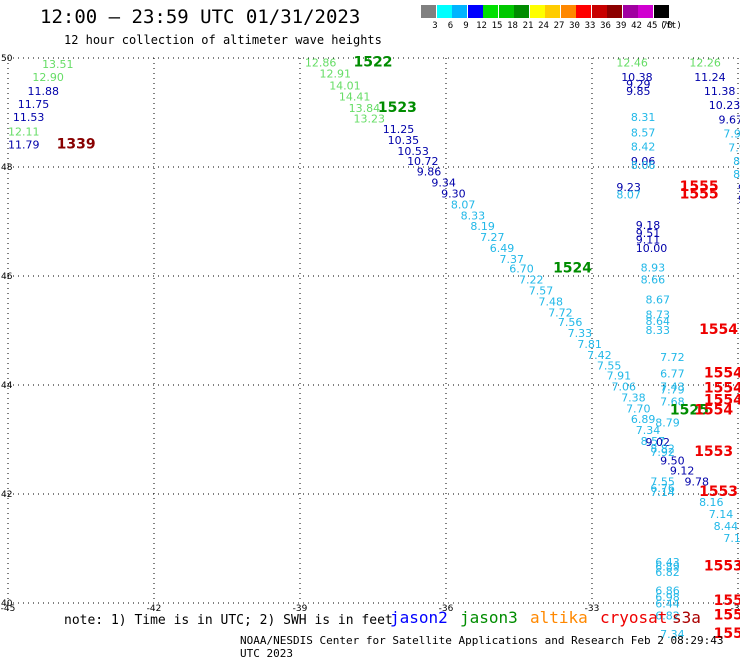  I want to click on lon-tick-label: -45, so click(8, 609).